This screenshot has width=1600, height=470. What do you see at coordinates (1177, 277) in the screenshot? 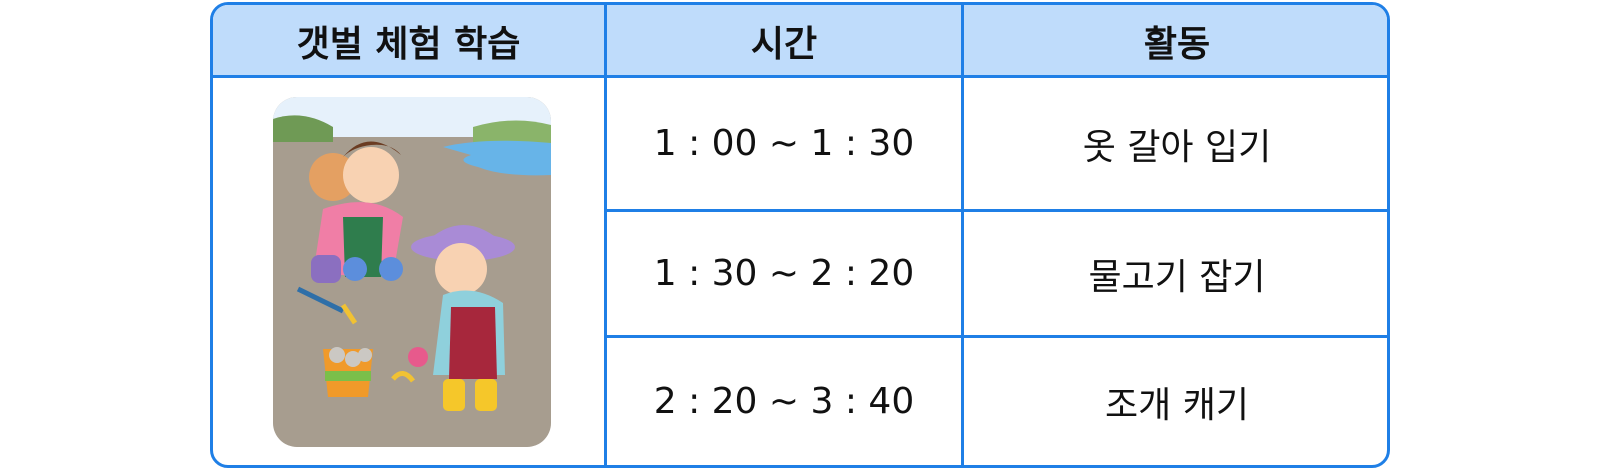
I see `activity-cell: 물고기 잡기` at bounding box center [1177, 277].